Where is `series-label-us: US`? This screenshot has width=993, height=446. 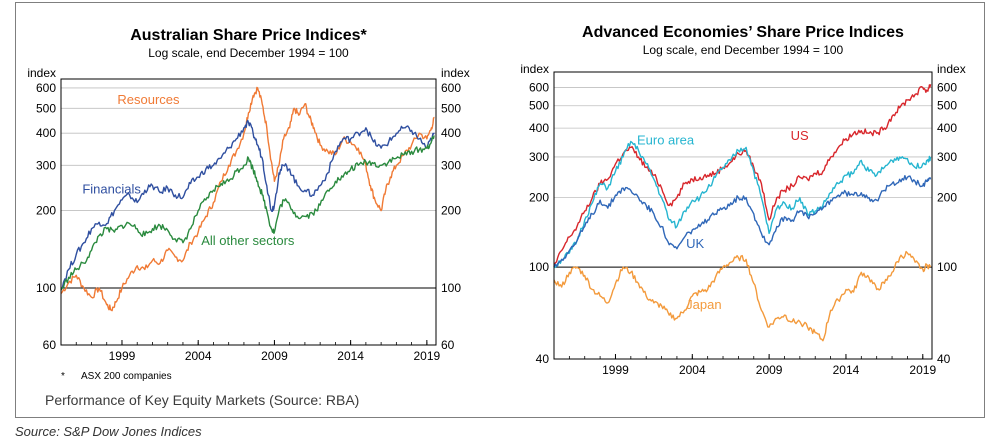 series-label-us: US is located at coordinates (800, 135).